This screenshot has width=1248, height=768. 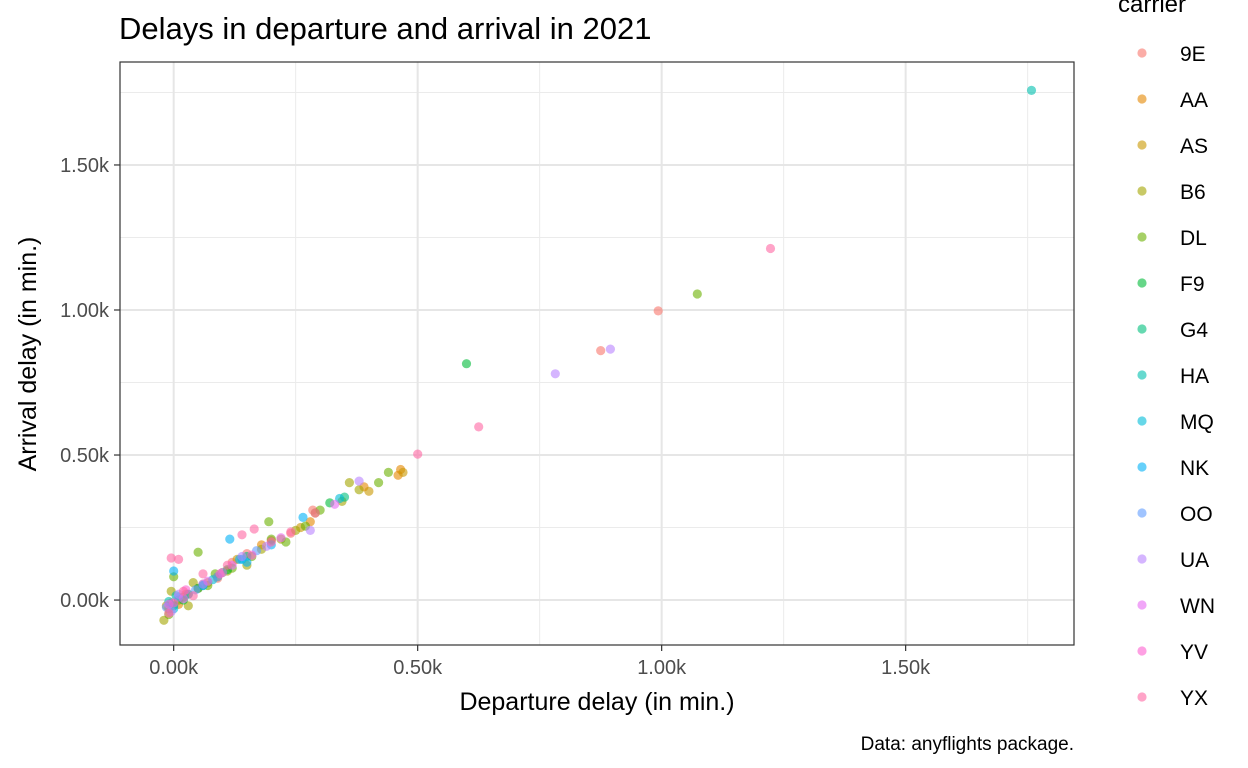 I want to click on legend-item-b6: B6, so click(x=1171, y=192).